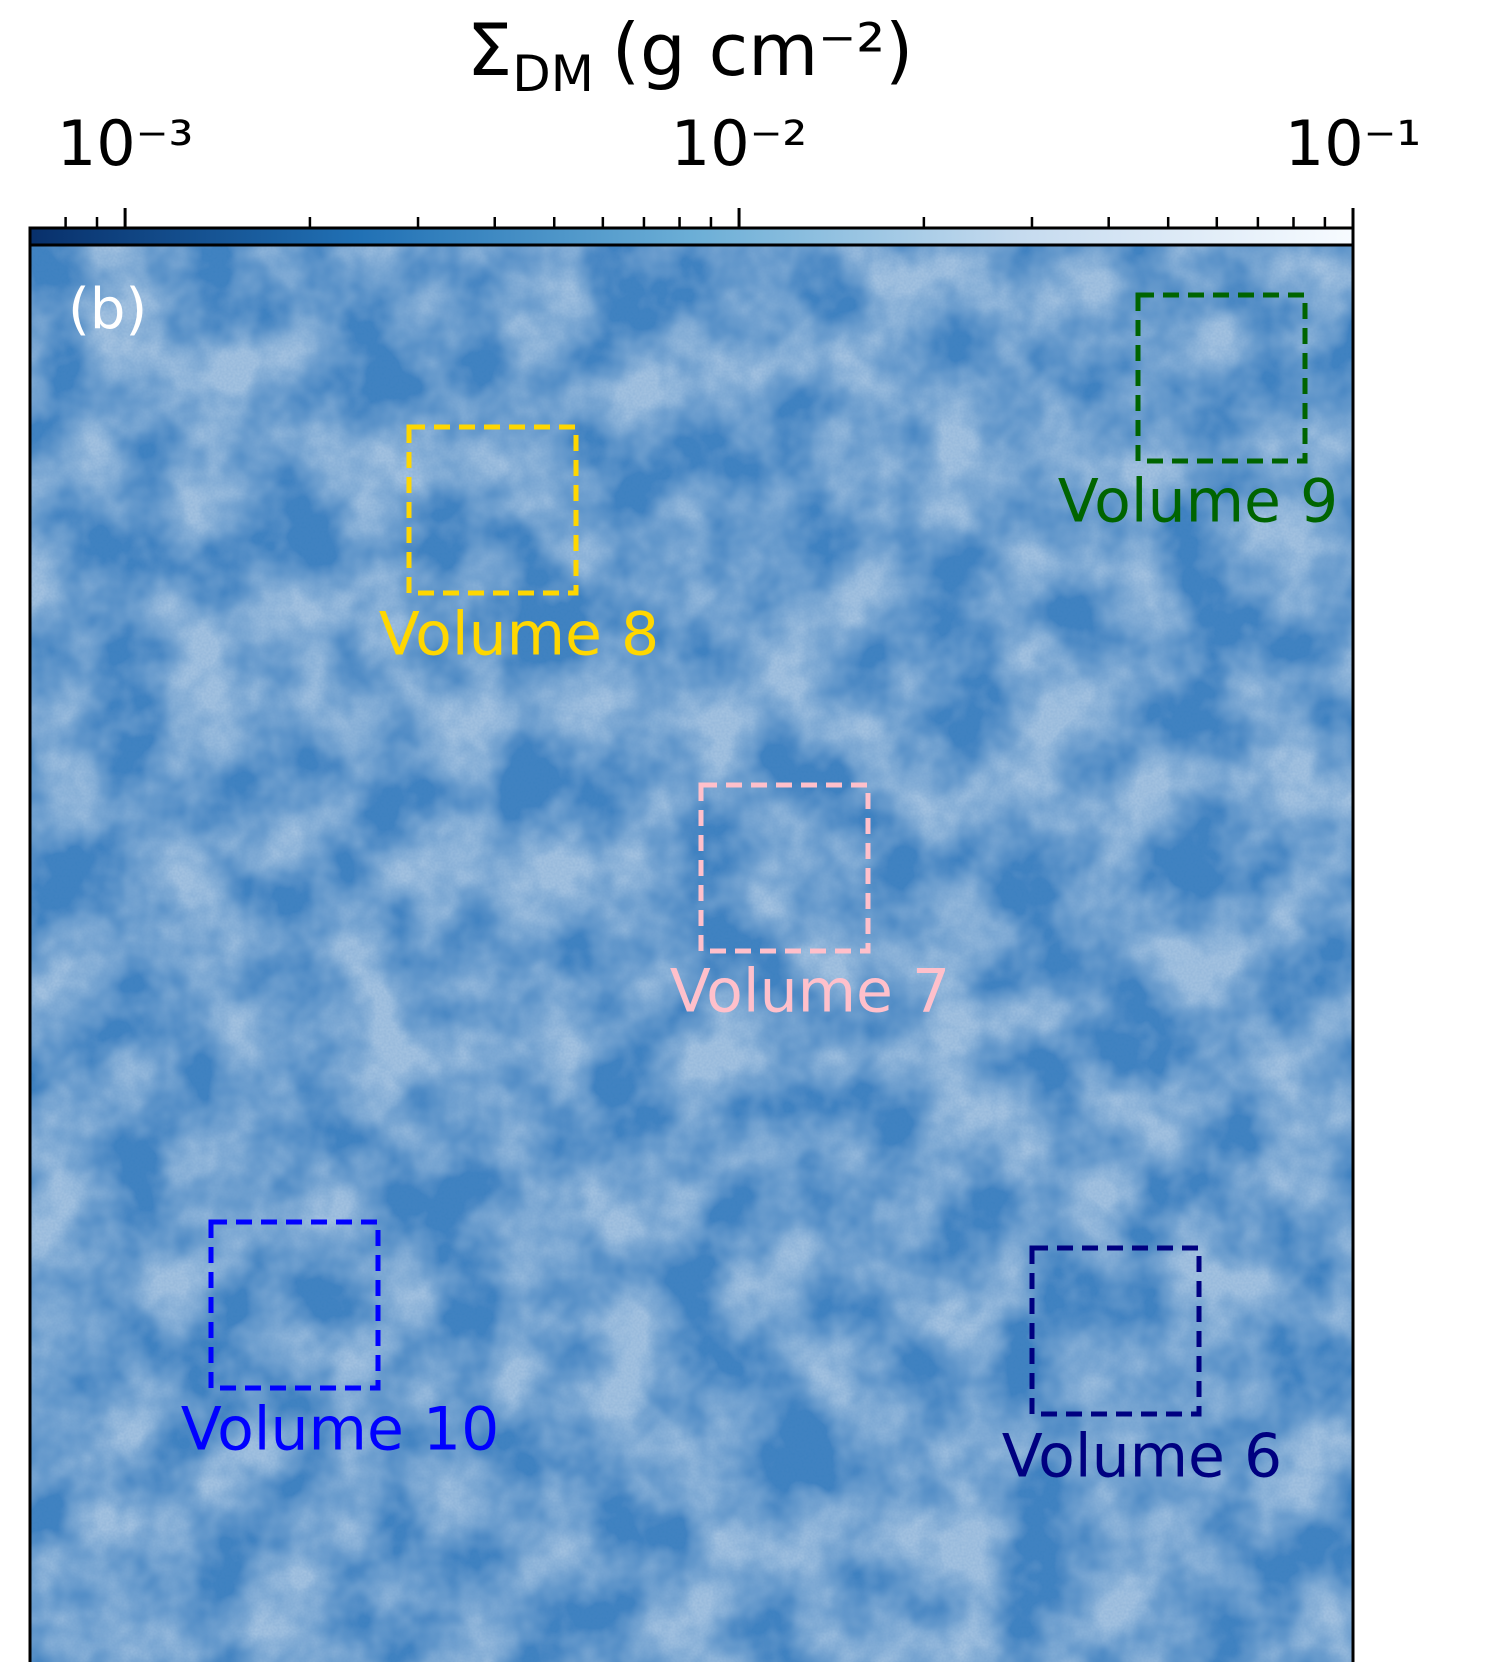 The height and width of the screenshot is (1662, 1507). I want to click on panel-label: (b), so click(107, 309).